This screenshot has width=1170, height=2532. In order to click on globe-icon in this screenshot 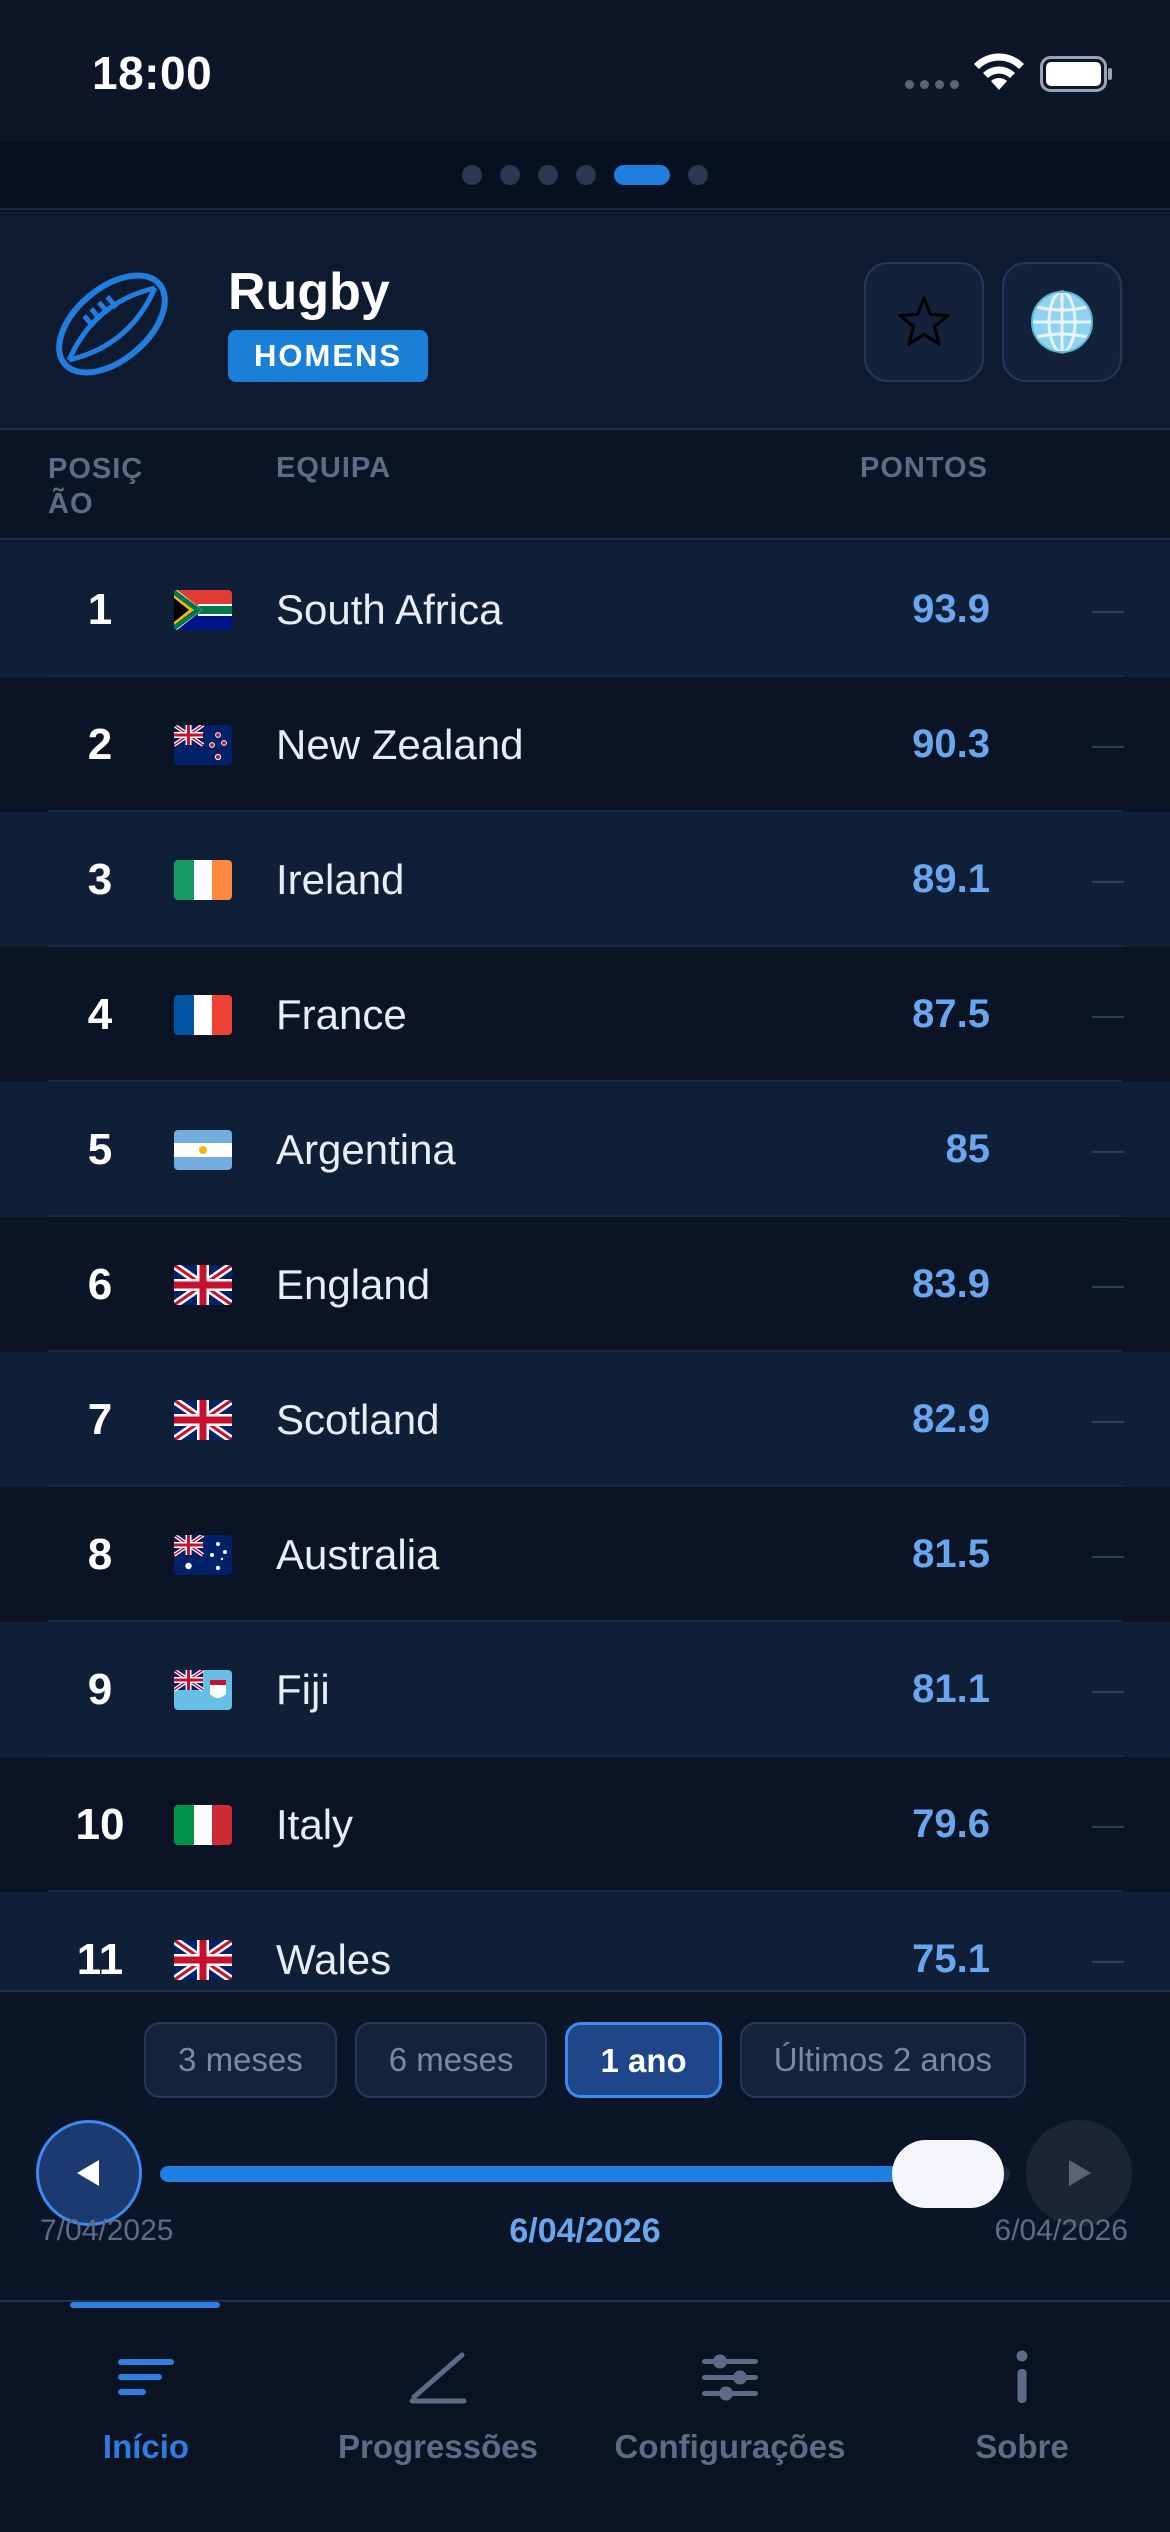, I will do `click(1062, 322)`.